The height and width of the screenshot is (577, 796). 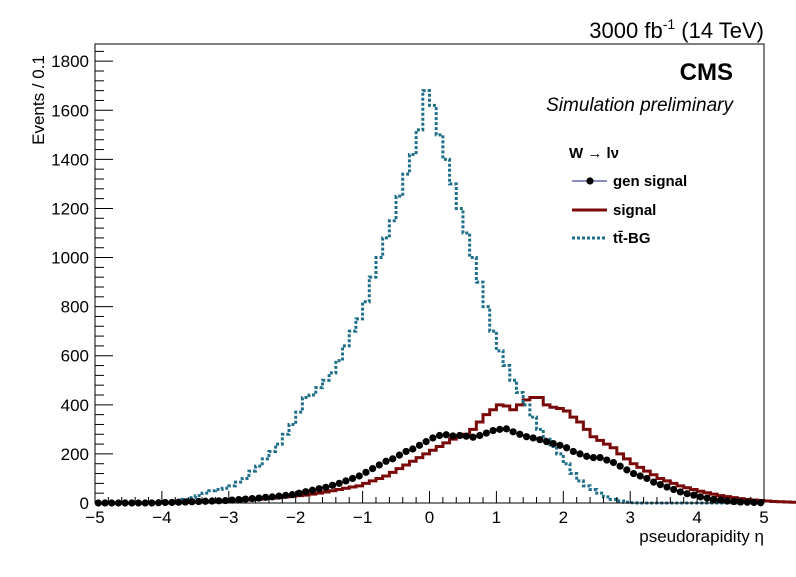 I want to click on x-tick-label: −3, so click(x=228, y=517).